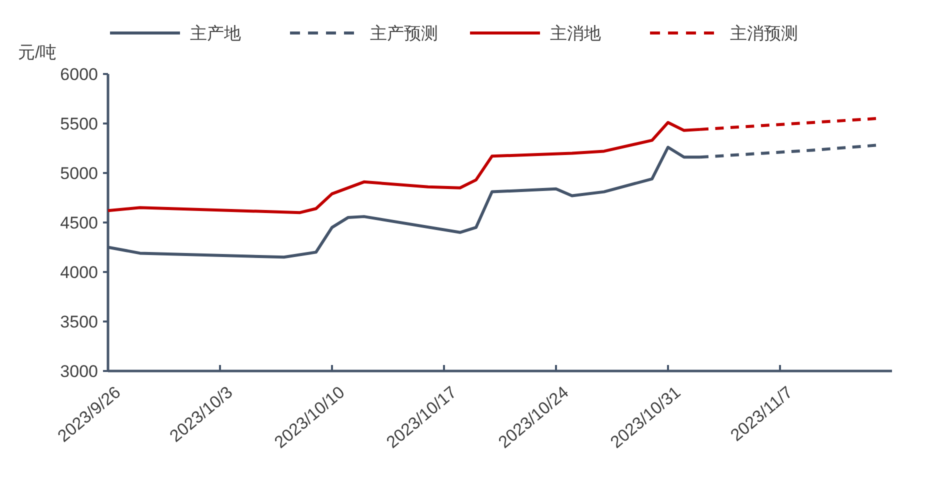 The width and height of the screenshot is (940, 504). Describe the element at coordinates (404, 33) in the screenshot. I see `legend-label: 主产预测` at that location.